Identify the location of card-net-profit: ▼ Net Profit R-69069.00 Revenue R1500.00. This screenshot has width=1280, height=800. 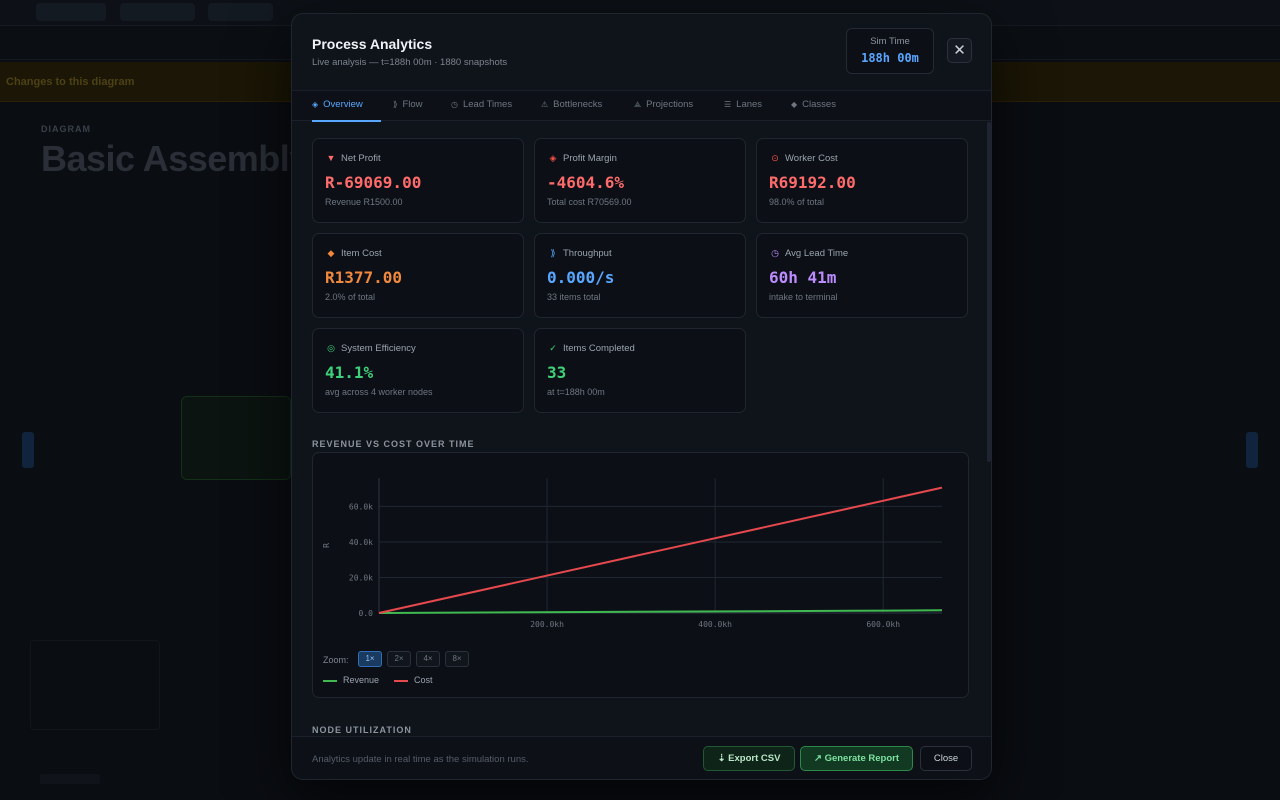
(418, 180).